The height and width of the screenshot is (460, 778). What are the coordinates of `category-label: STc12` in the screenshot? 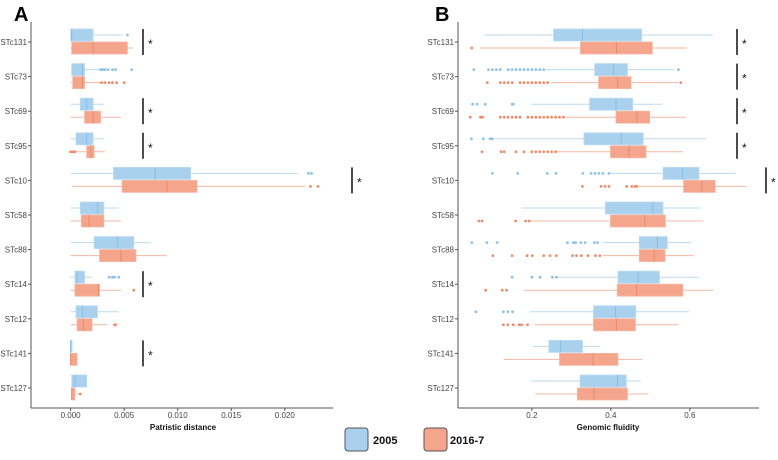 It's located at (443, 319).